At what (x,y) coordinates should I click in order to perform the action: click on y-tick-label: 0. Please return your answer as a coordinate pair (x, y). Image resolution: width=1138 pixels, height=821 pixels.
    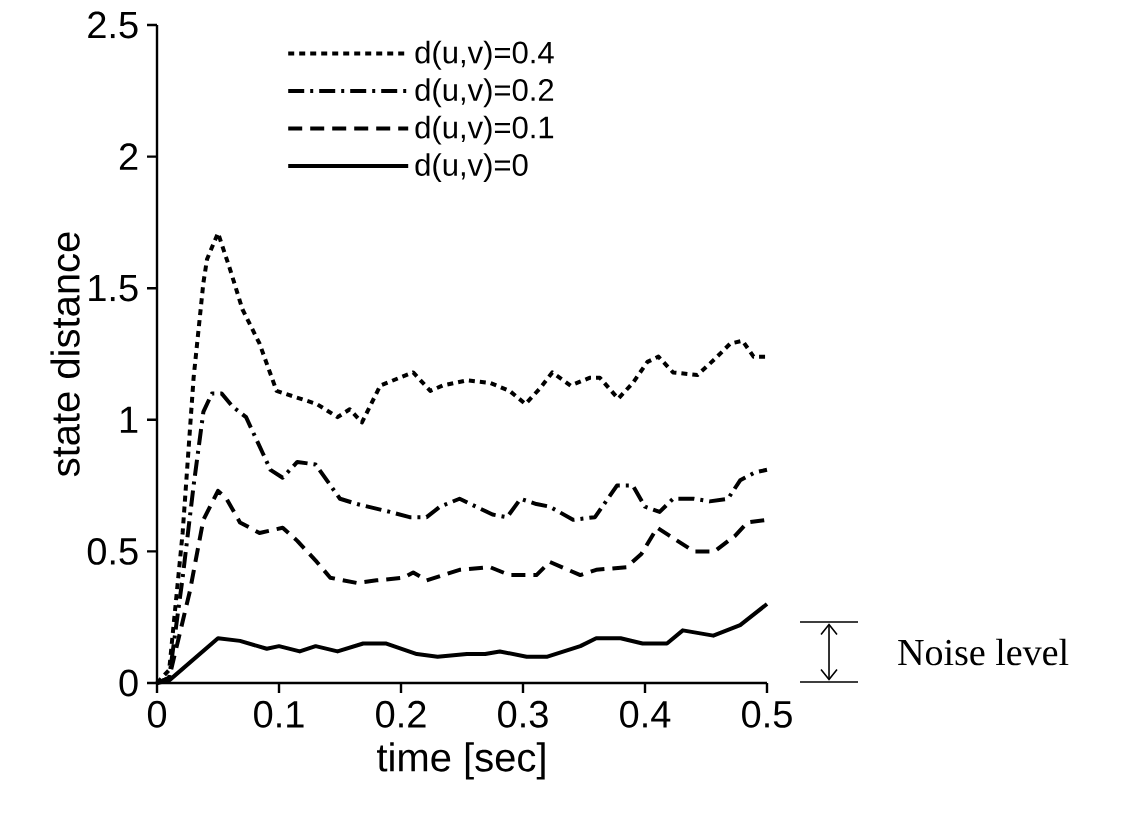
    Looking at the image, I should click on (128, 683).